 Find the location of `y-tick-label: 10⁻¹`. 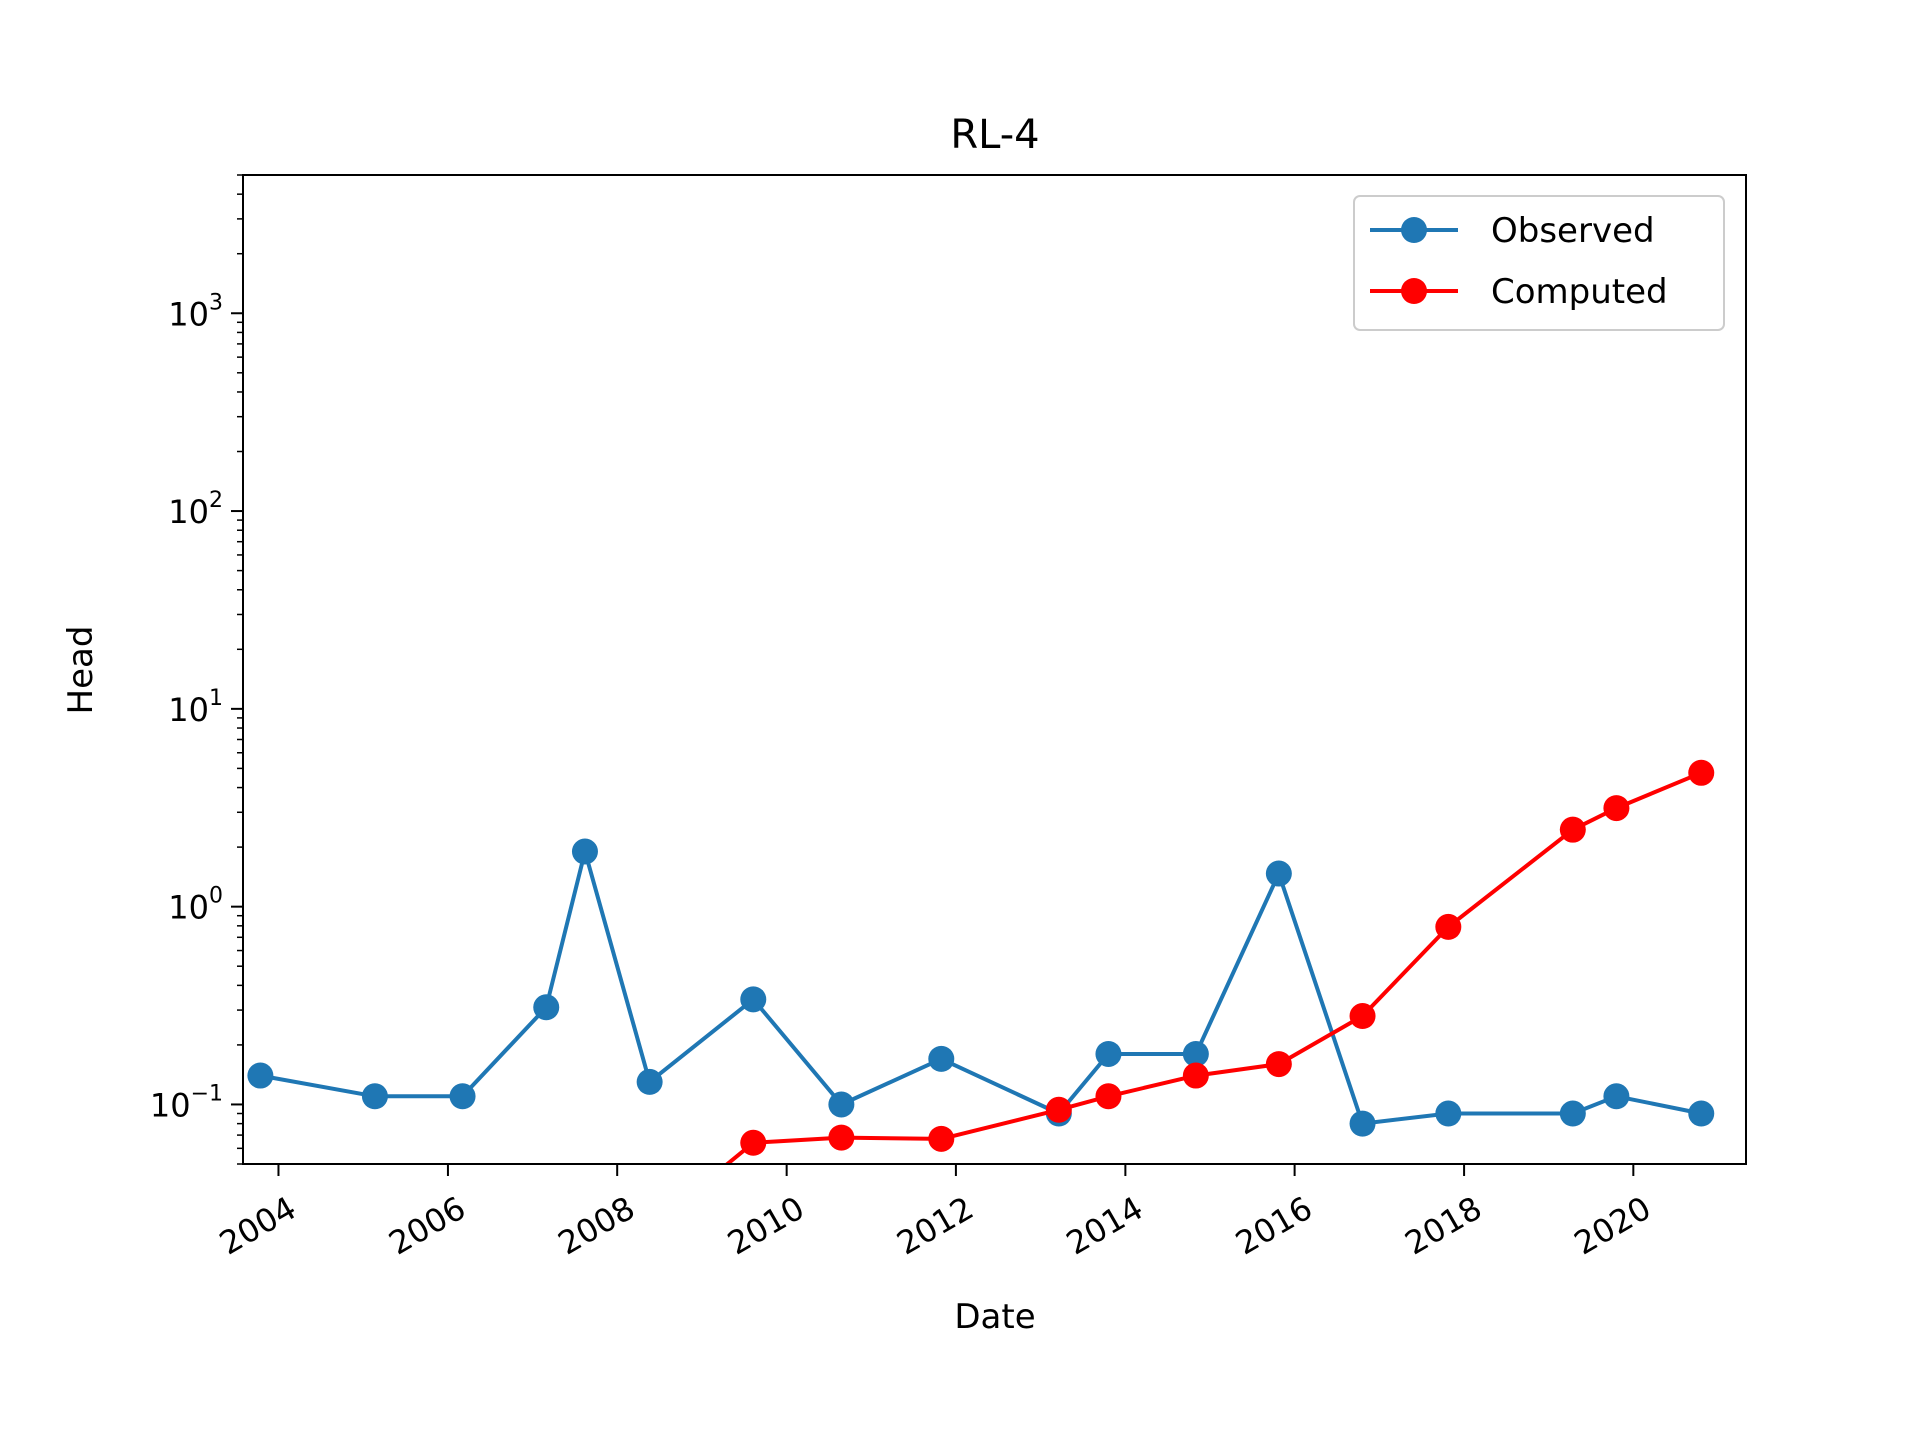

y-tick-label: 10⁻¹ is located at coordinates (186, 1102).